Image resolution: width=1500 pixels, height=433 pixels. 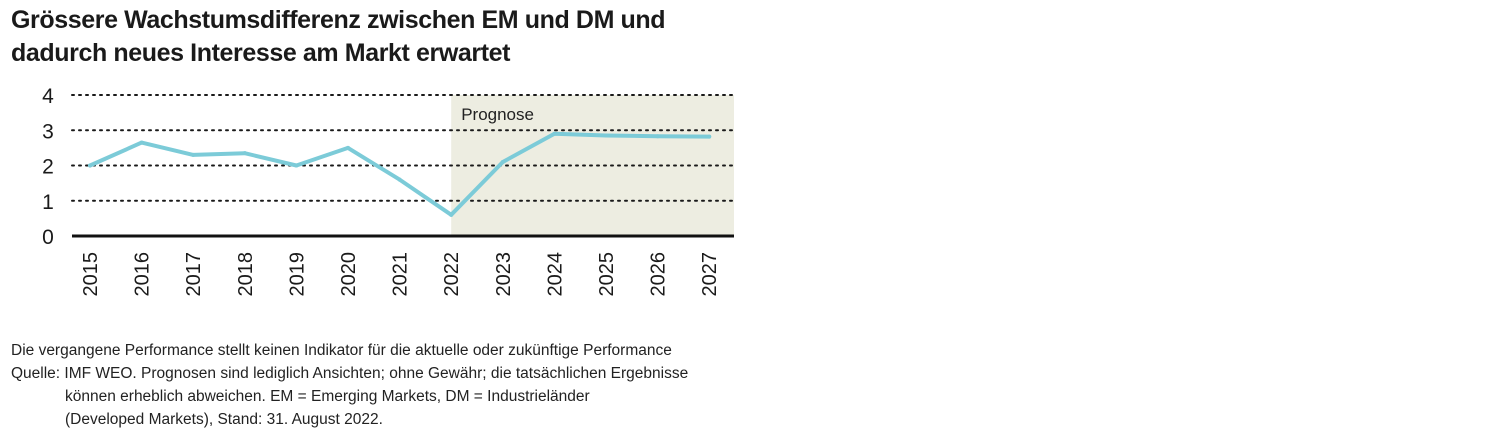 I want to click on y-tick-label: 0, so click(x=48, y=237).